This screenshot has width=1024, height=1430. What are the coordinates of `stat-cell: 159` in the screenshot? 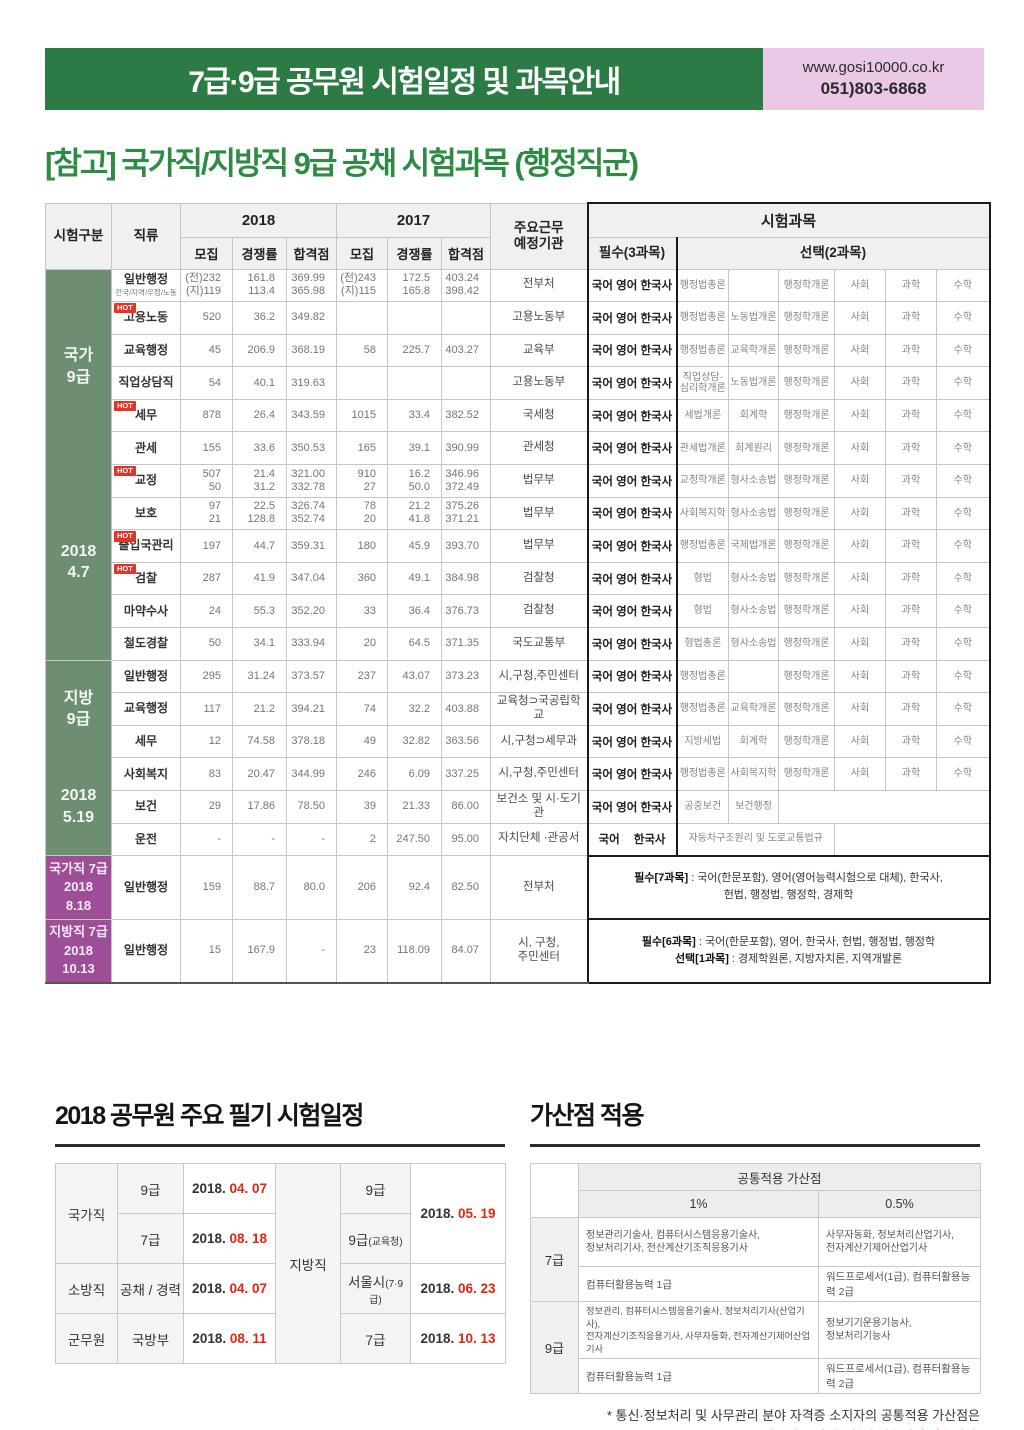 It's located at (206, 887).